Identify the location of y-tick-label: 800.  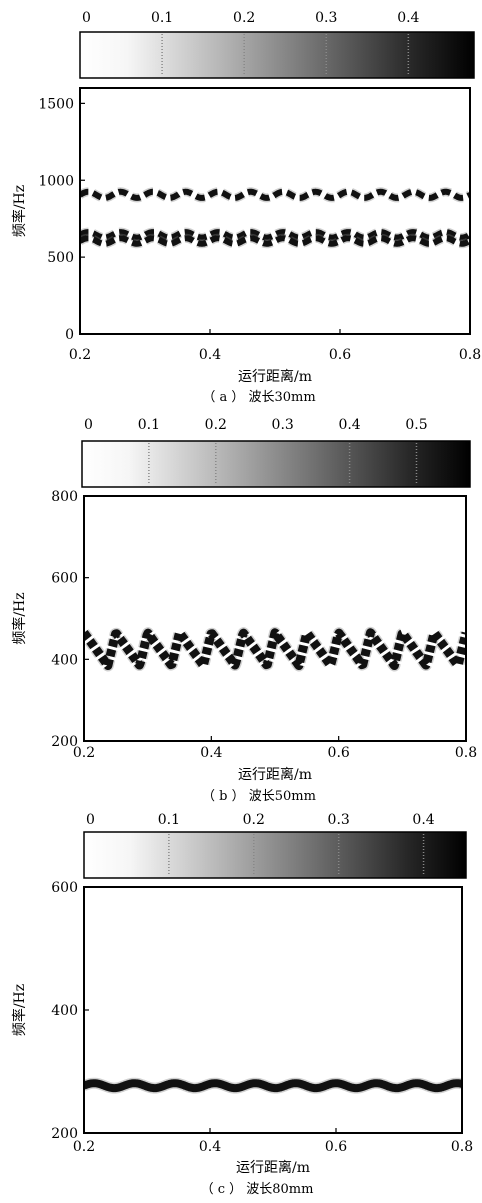
(64, 497).